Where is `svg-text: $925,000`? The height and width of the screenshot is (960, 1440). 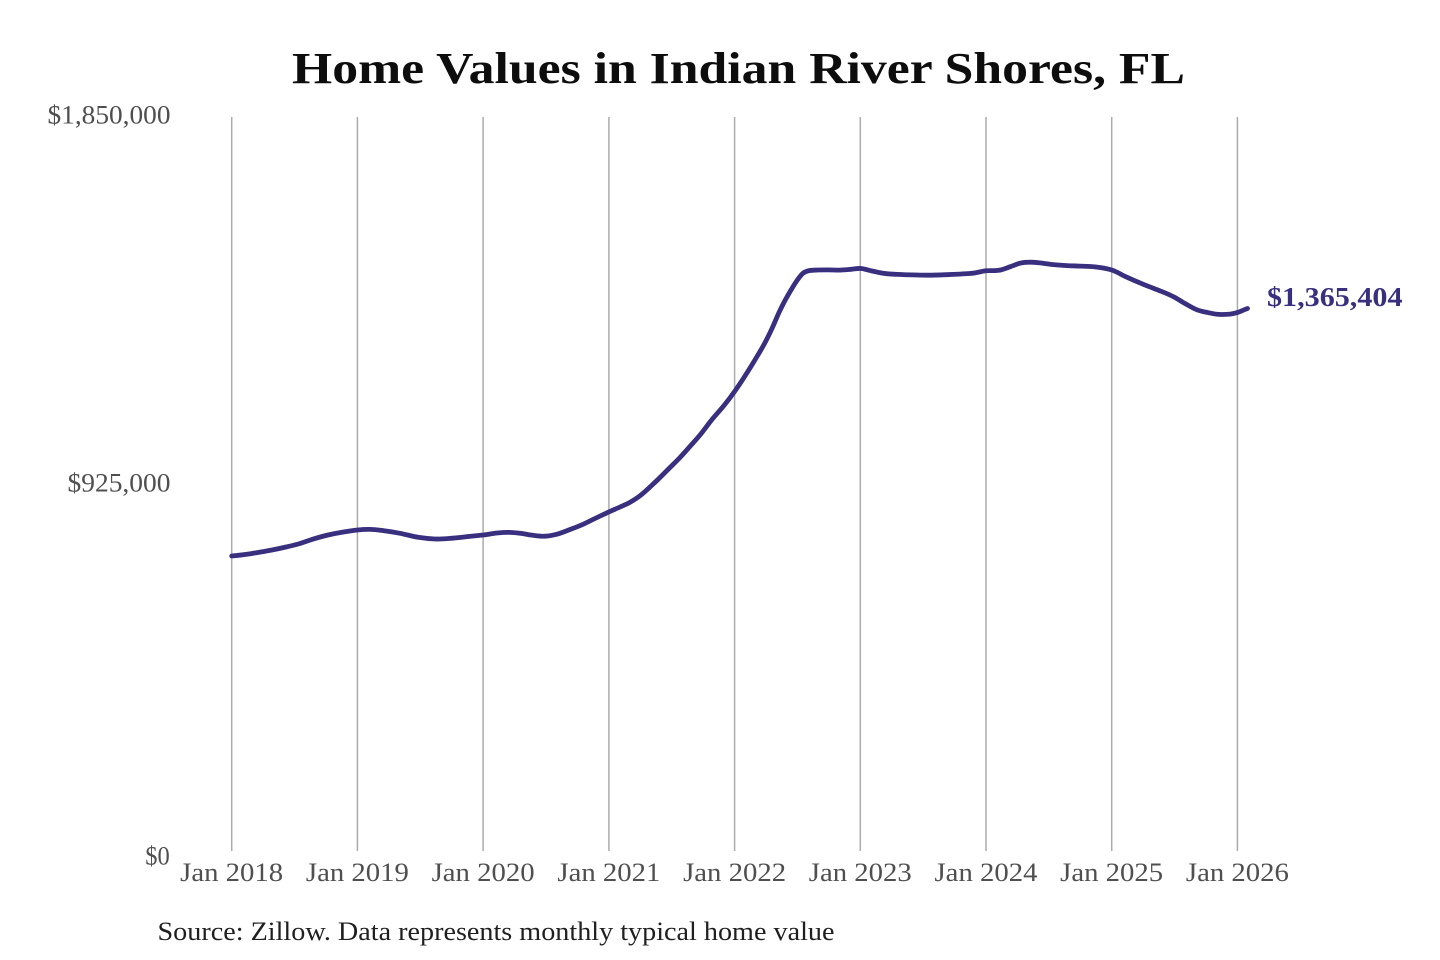 svg-text: $925,000 is located at coordinates (119, 483).